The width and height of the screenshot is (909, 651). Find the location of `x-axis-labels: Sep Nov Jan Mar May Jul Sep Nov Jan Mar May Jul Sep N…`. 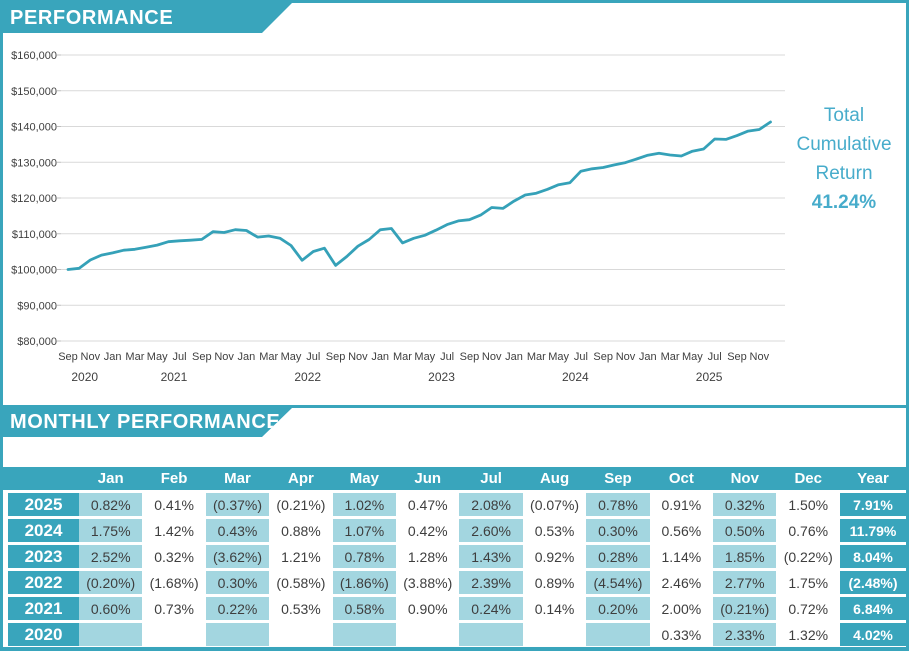

x-axis-labels: Sep Nov Jan Mar May Jul Sep Nov Jan Mar May Jul Sep N… is located at coordinates (413, 367).